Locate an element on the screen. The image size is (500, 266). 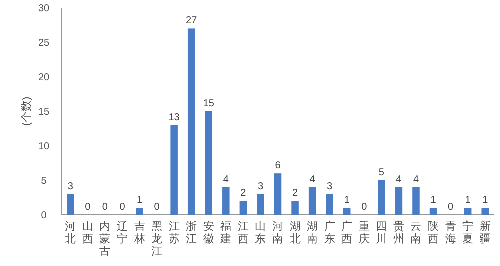
y-tick-label: 0 is located at coordinates (44, 216).